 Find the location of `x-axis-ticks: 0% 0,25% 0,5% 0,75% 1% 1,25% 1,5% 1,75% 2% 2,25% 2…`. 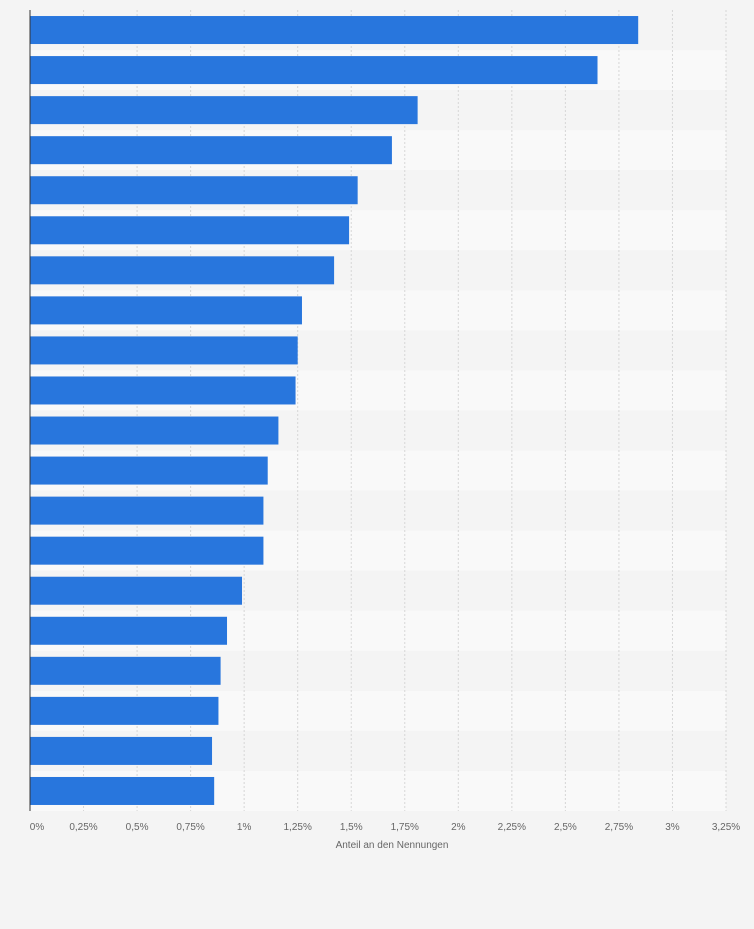

x-axis-ticks: 0% 0,25% 0,5% 0,75% 1% 1,25% 1,5% 1,75% 2% 2,25% 2… is located at coordinates (385, 827).